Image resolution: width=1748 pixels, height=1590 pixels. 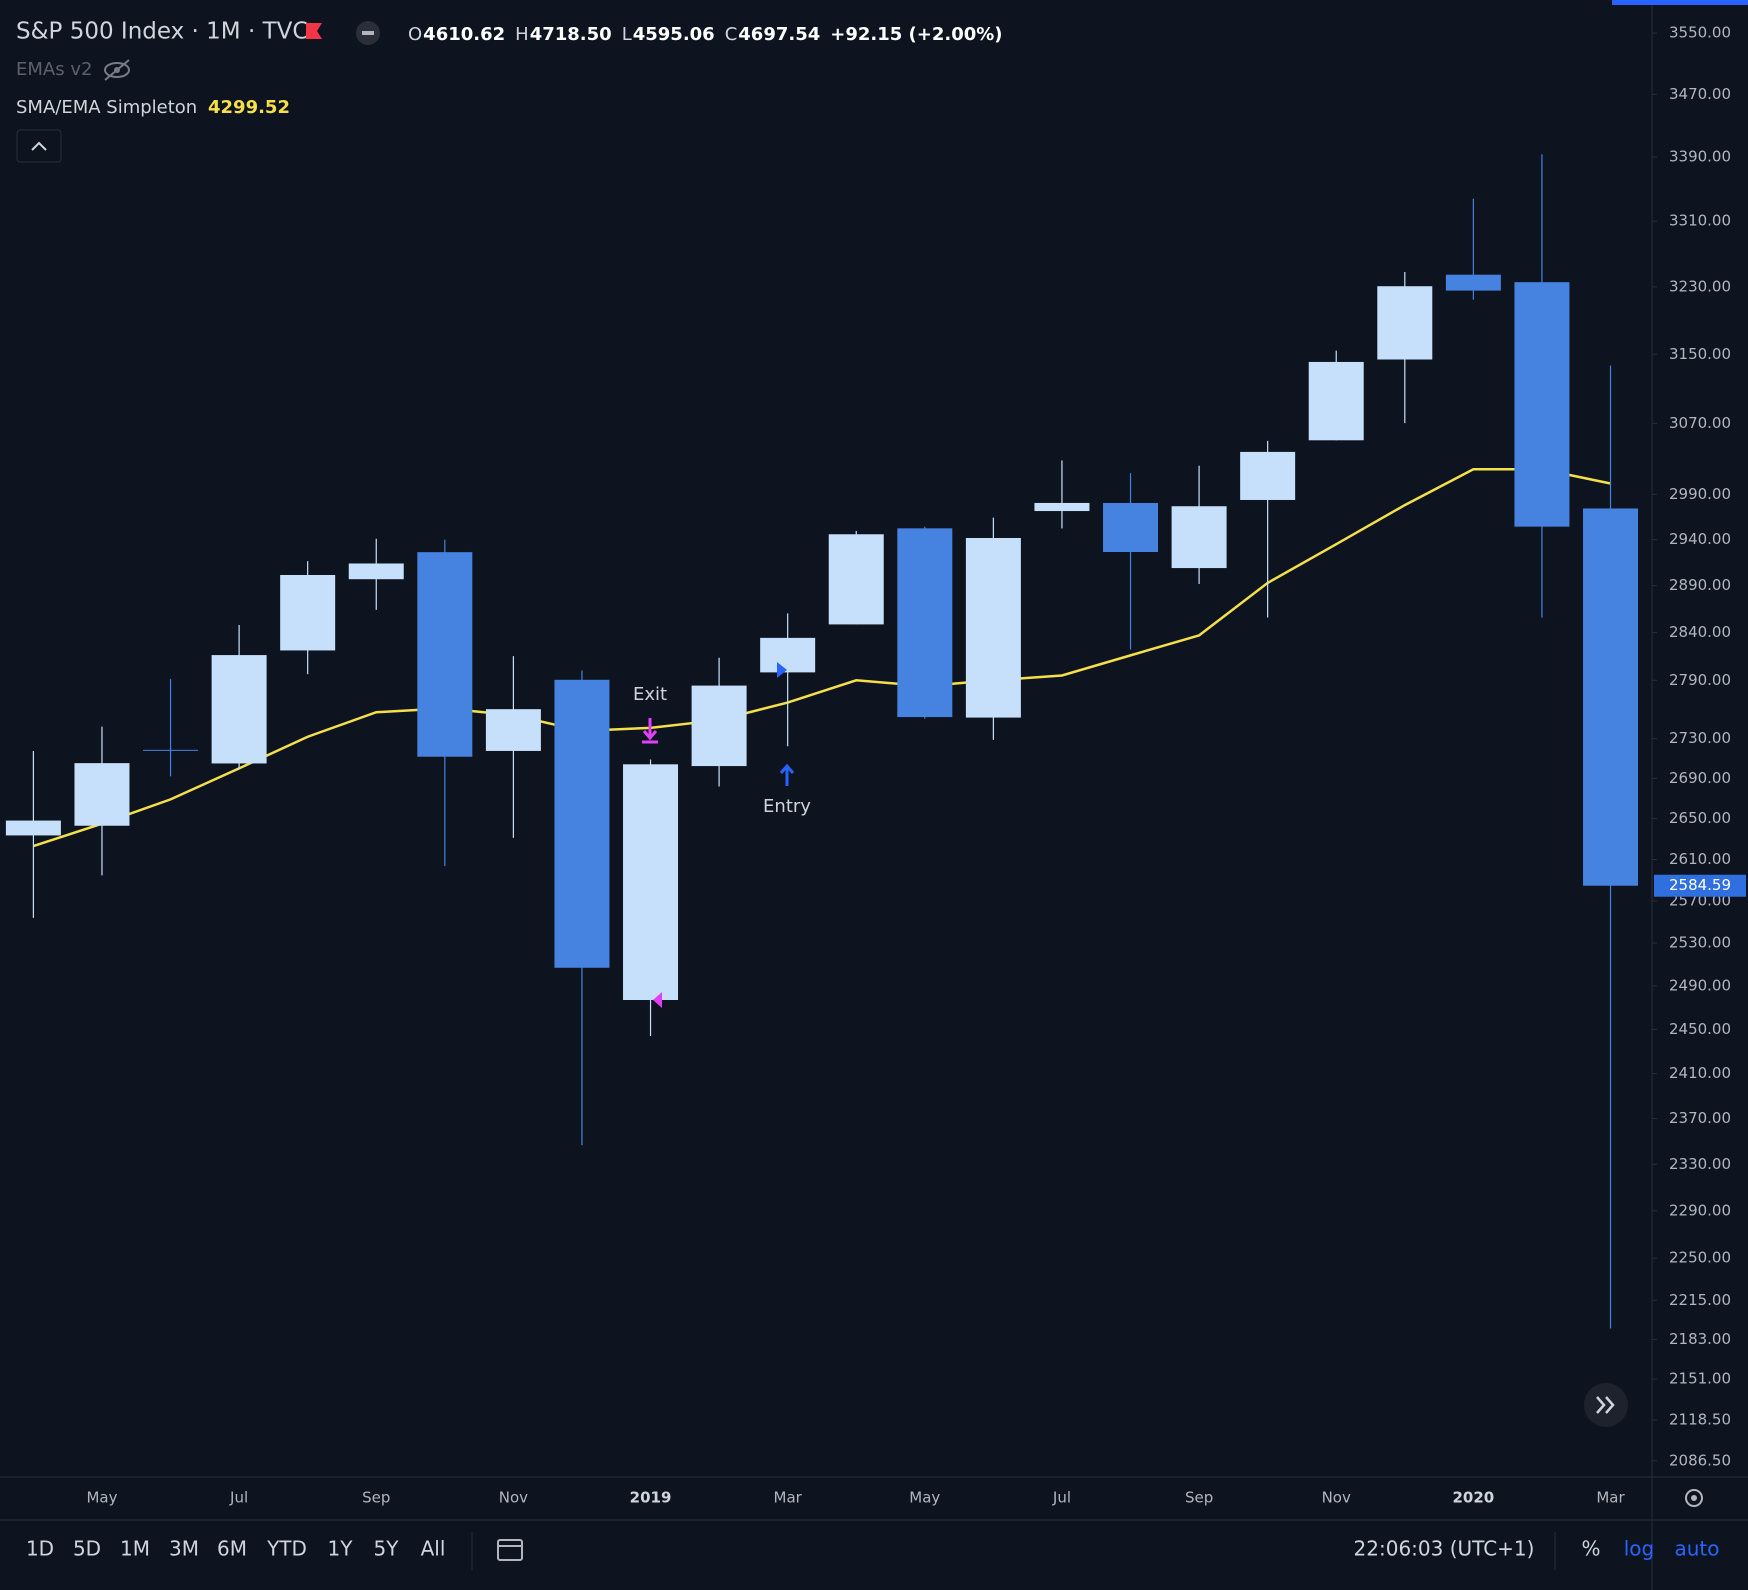 What do you see at coordinates (1700, 818) in the screenshot?
I see `y-tick-label: 2650.00` at bounding box center [1700, 818].